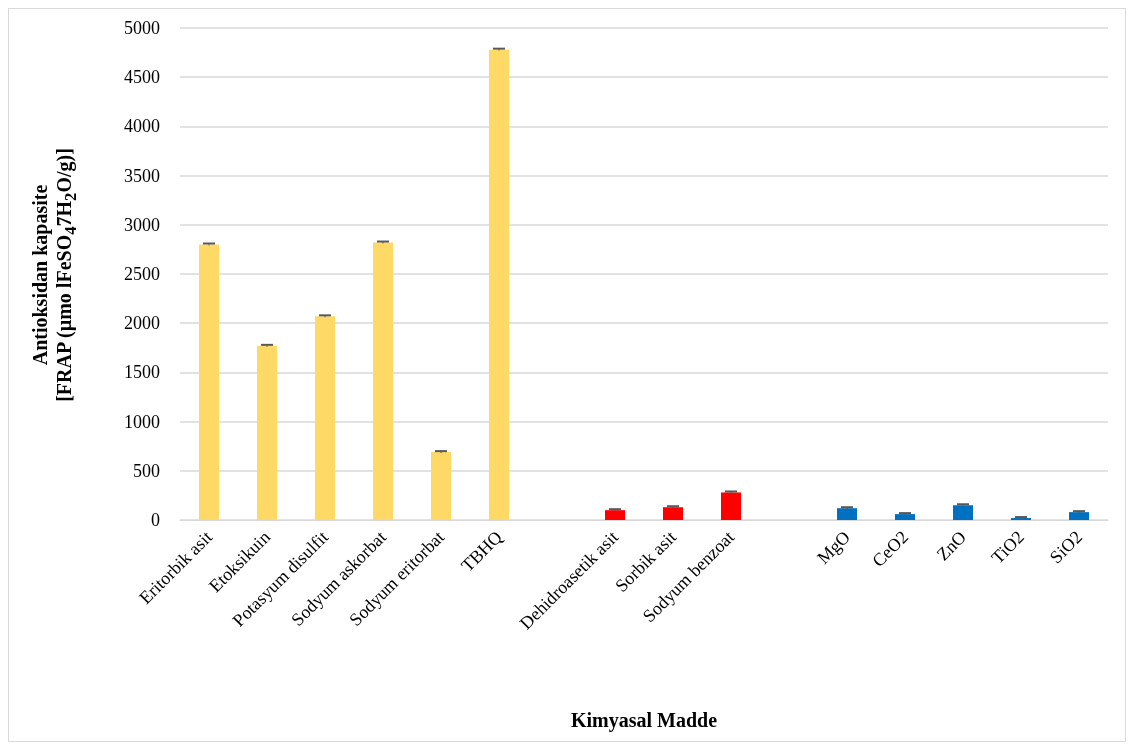 The width and height of the screenshot is (1134, 750). I want to click on y-tick-label: 500, so click(146, 470).